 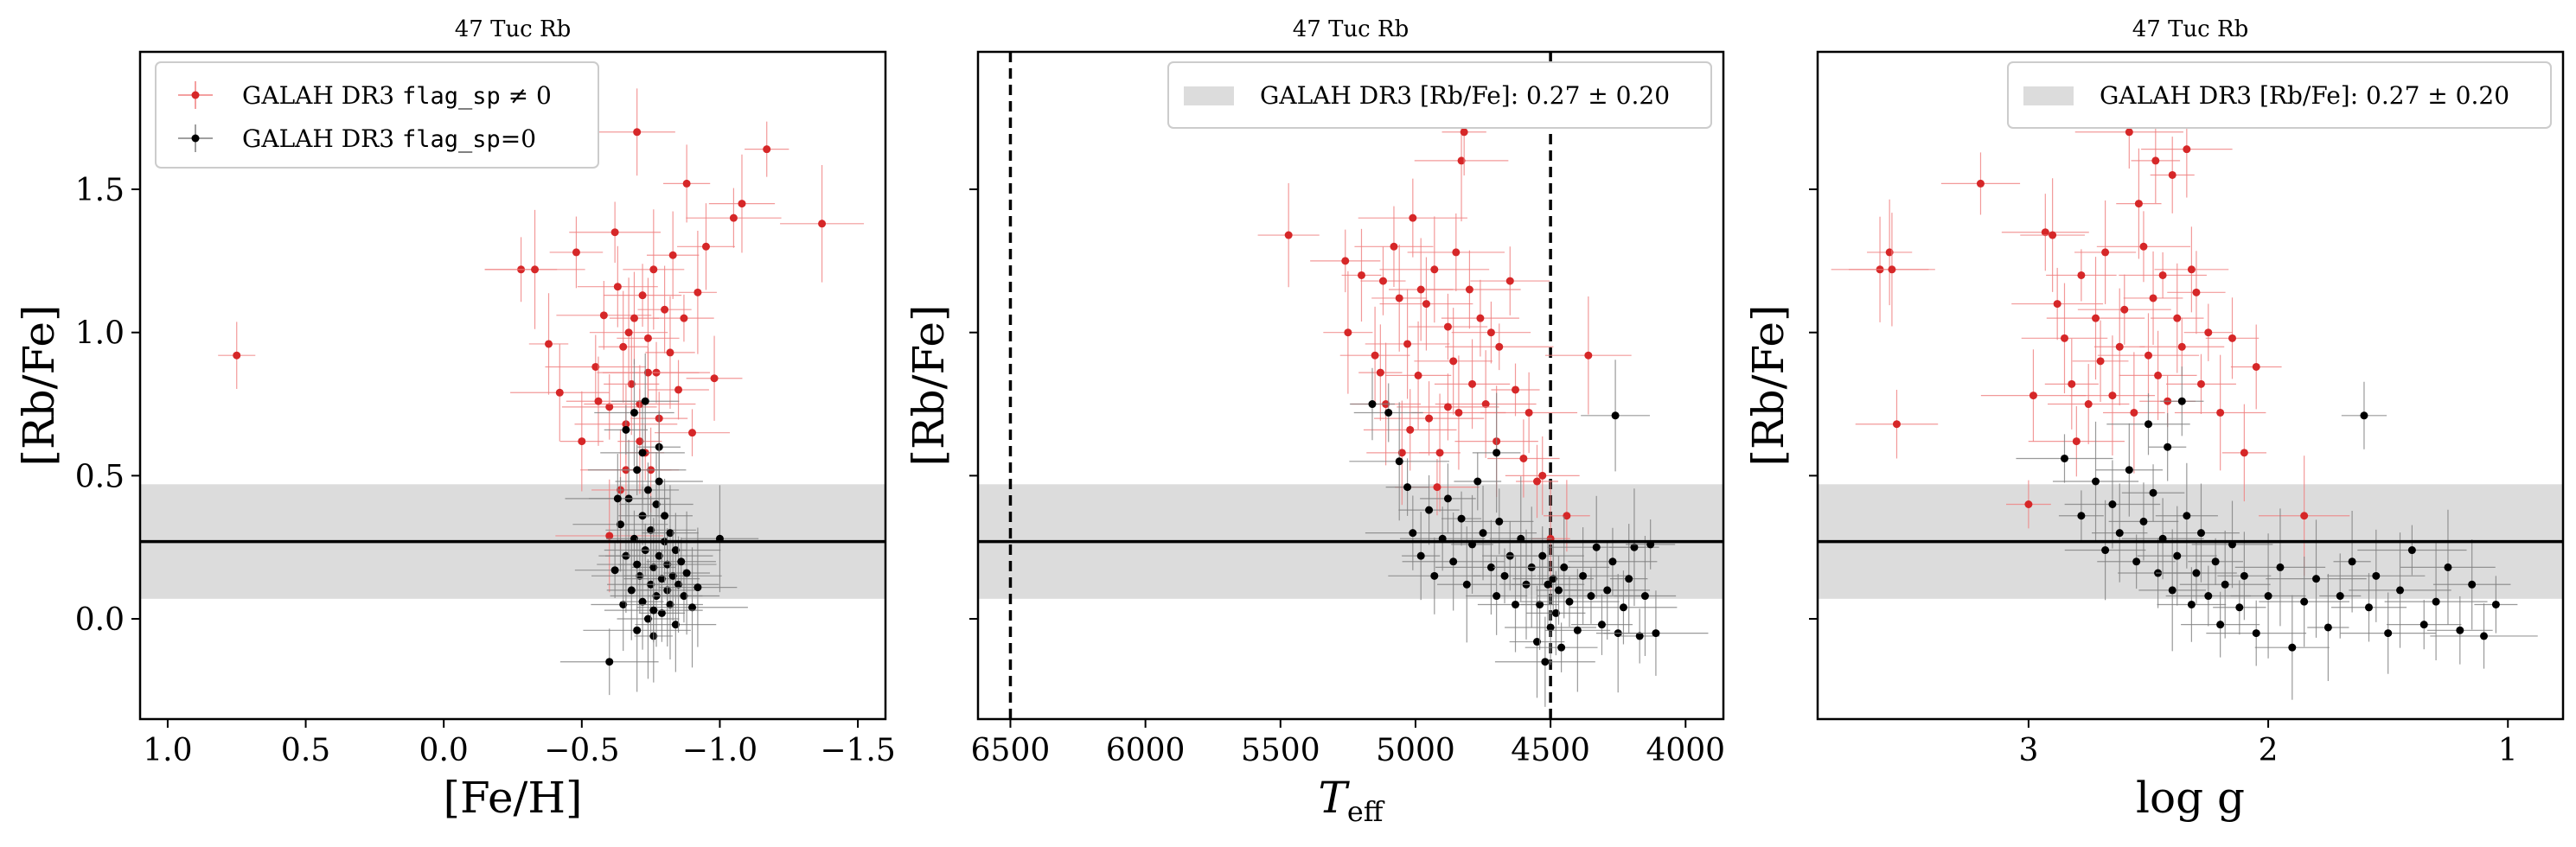 What do you see at coordinates (377, 115) in the screenshot?
I see `legend-box` at bounding box center [377, 115].